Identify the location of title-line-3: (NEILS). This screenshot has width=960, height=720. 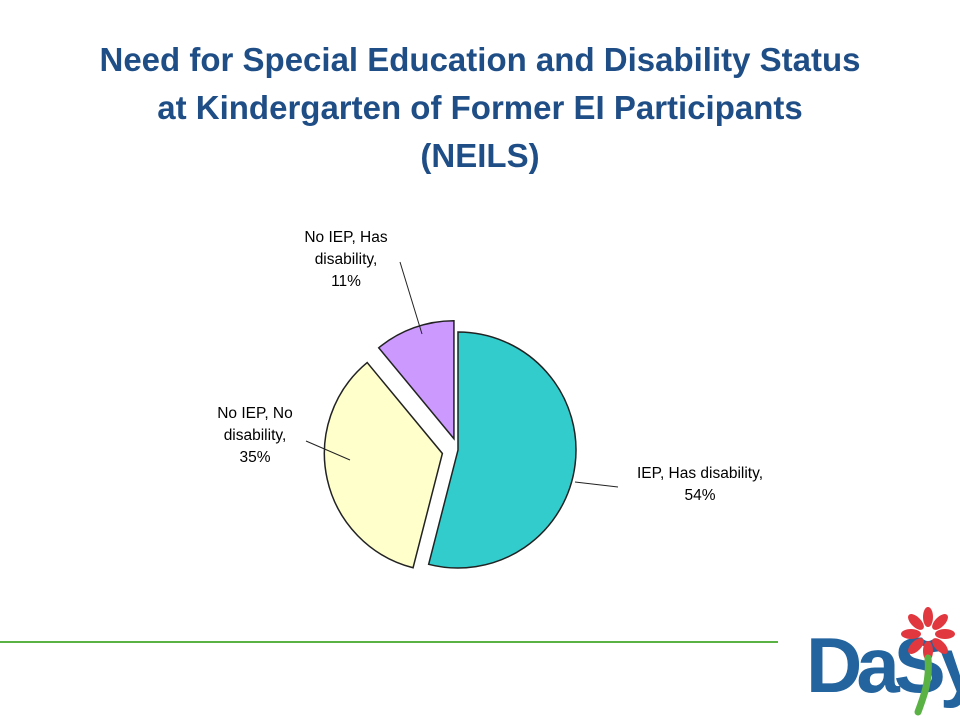
(480, 155).